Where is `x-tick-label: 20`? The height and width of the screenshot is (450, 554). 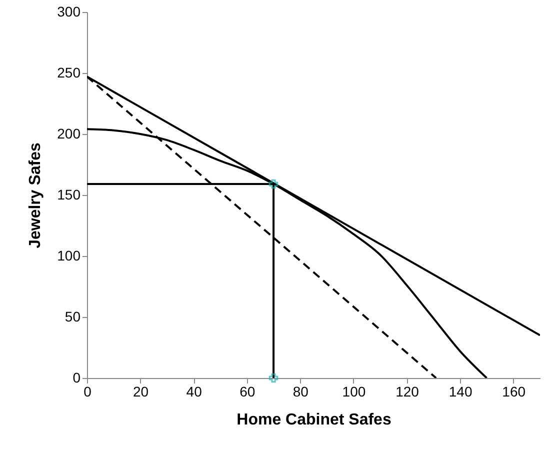 x-tick-label: 20 is located at coordinates (141, 392).